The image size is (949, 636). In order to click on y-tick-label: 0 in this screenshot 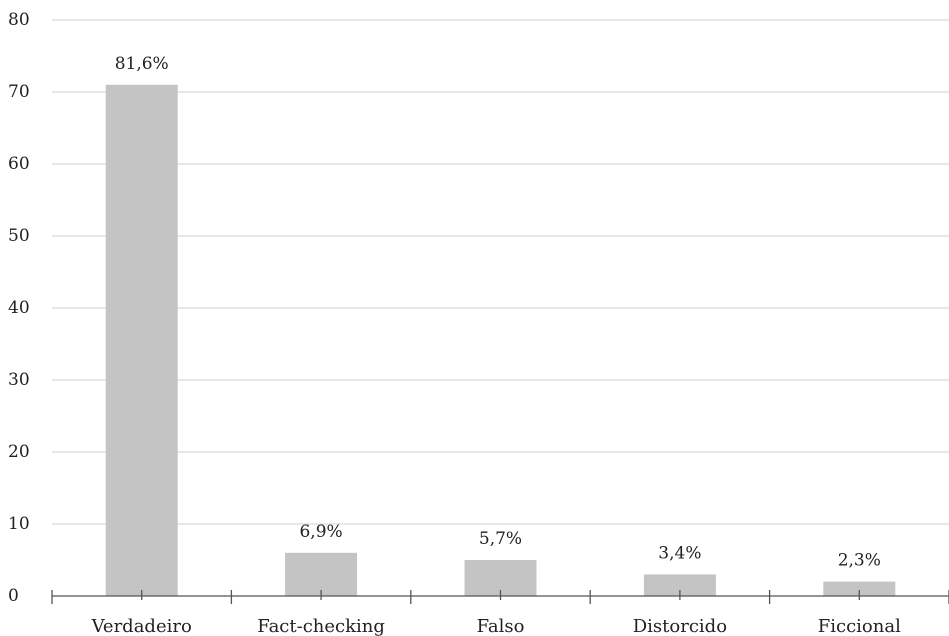, I will do `click(13, 596)`.